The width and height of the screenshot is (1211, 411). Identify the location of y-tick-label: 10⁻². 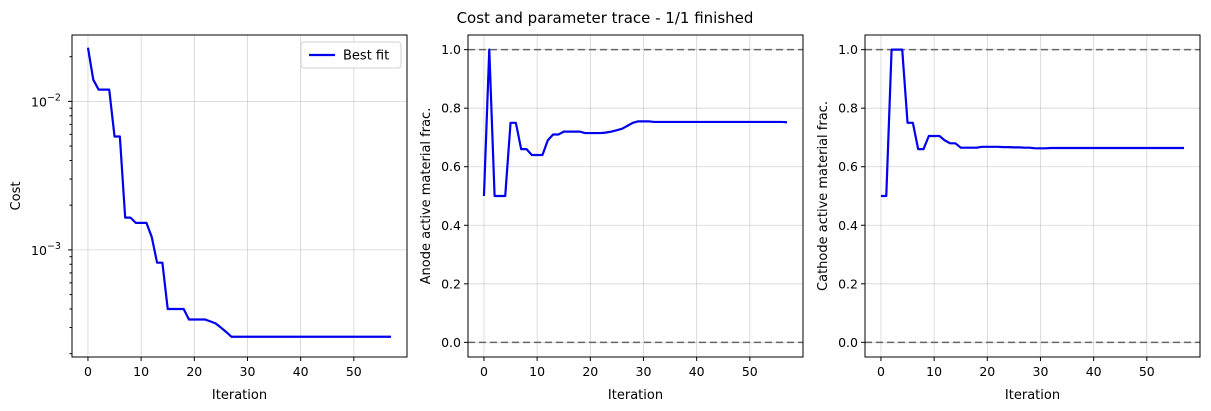
(46, 100).